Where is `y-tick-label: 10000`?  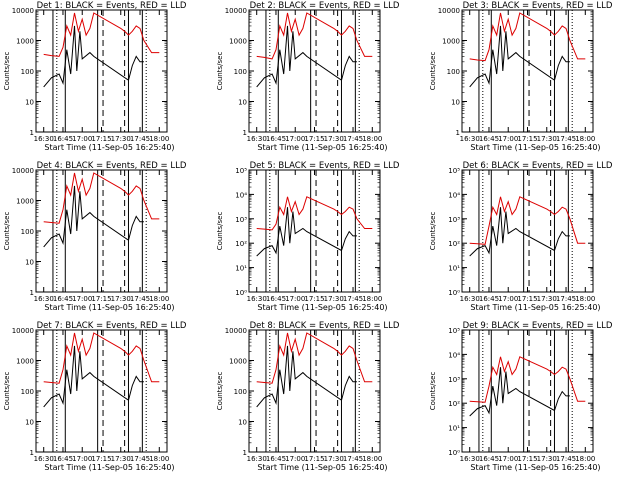
y-tick-label: 10000 is located at coordinates (236, 11).